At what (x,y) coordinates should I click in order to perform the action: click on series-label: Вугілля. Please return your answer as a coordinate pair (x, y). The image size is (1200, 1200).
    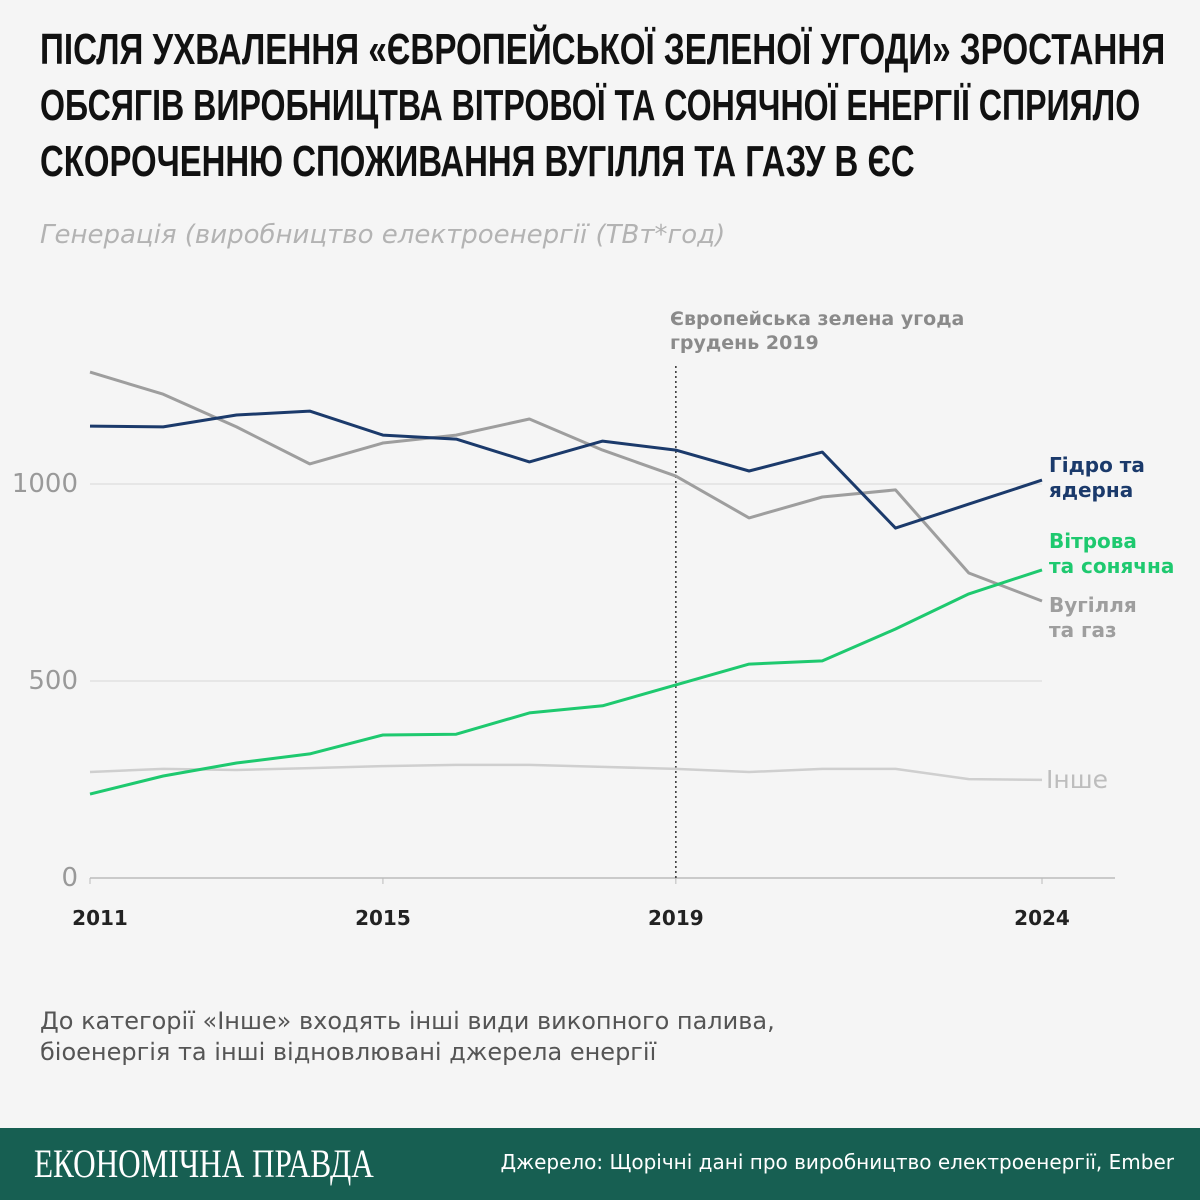
    Looking at the image, I should click on (1093, 605).